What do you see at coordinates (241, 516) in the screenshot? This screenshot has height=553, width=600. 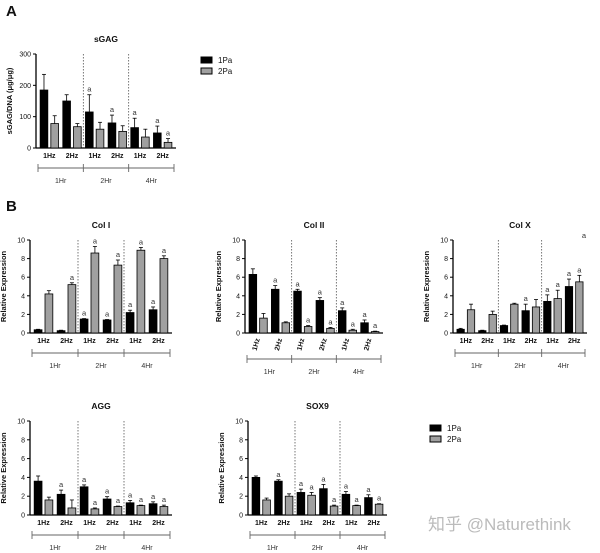 I see `y-tick-label: 0` at bounding box center [241, 516].